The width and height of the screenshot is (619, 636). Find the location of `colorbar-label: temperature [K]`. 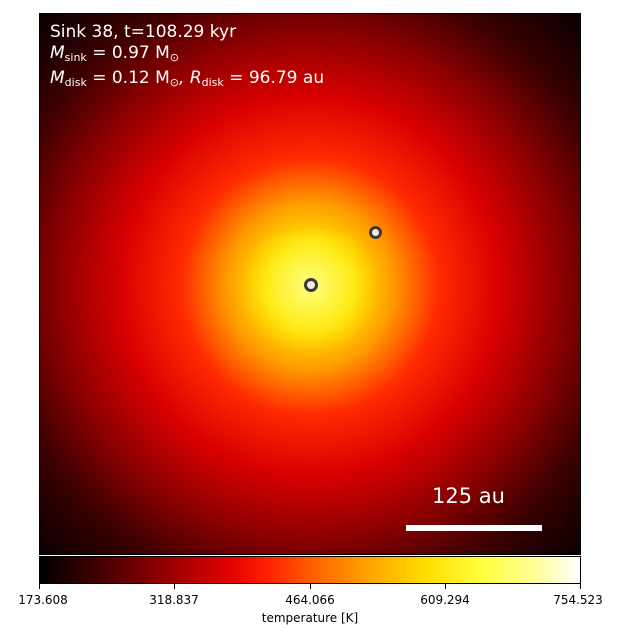

colorbar-label: temperature [K] is located at coordinates (310, 618).